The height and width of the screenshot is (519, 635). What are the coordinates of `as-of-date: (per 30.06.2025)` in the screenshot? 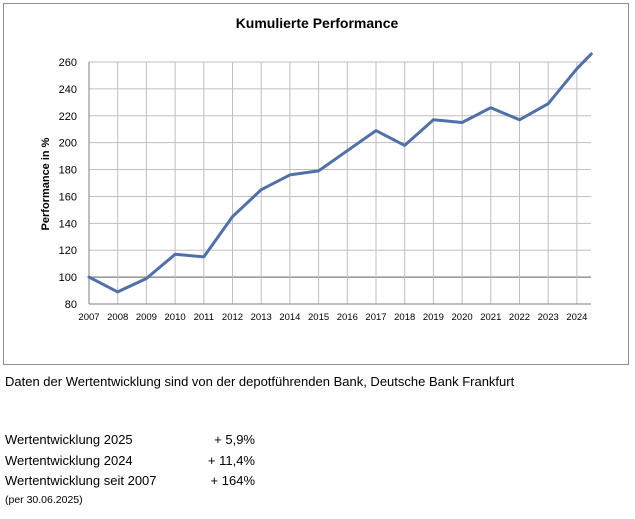 It's located at (44, 500).